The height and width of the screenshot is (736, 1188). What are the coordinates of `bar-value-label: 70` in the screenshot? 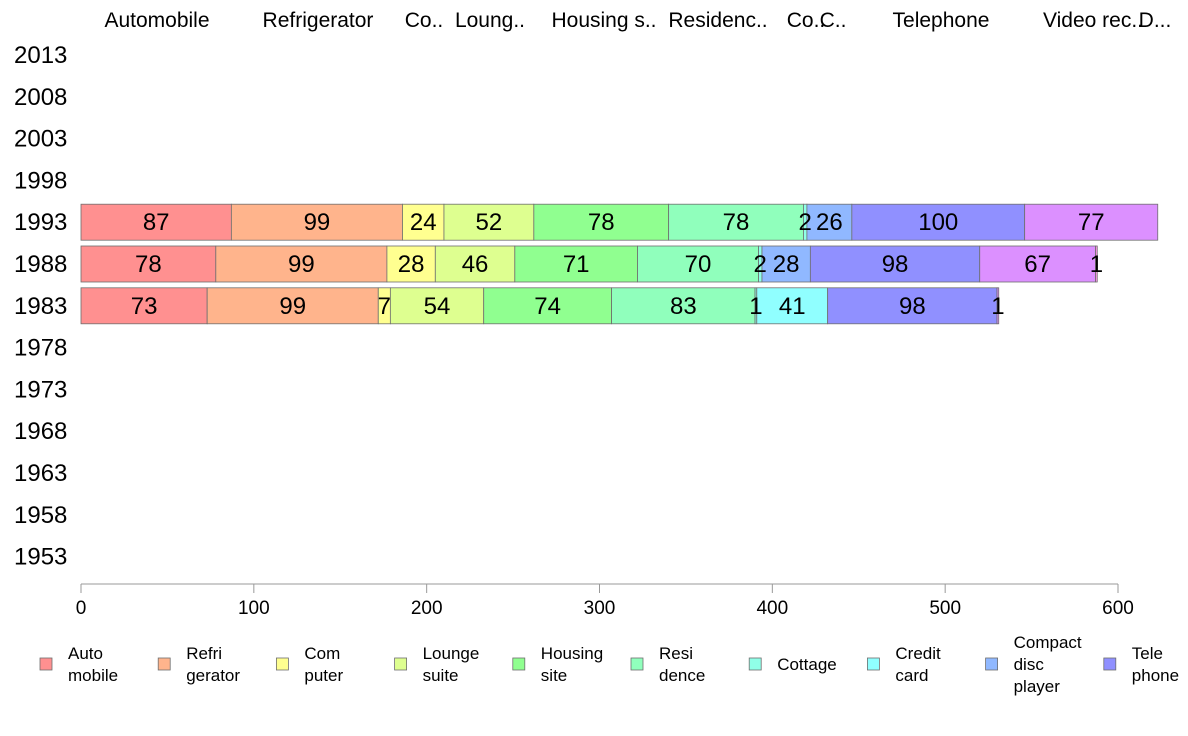 It's located at (698, 264).